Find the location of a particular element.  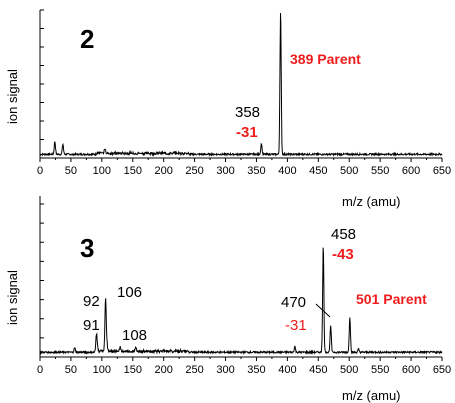

panel-2-x-tick-label: 300 is located at coordinates (225, 171).